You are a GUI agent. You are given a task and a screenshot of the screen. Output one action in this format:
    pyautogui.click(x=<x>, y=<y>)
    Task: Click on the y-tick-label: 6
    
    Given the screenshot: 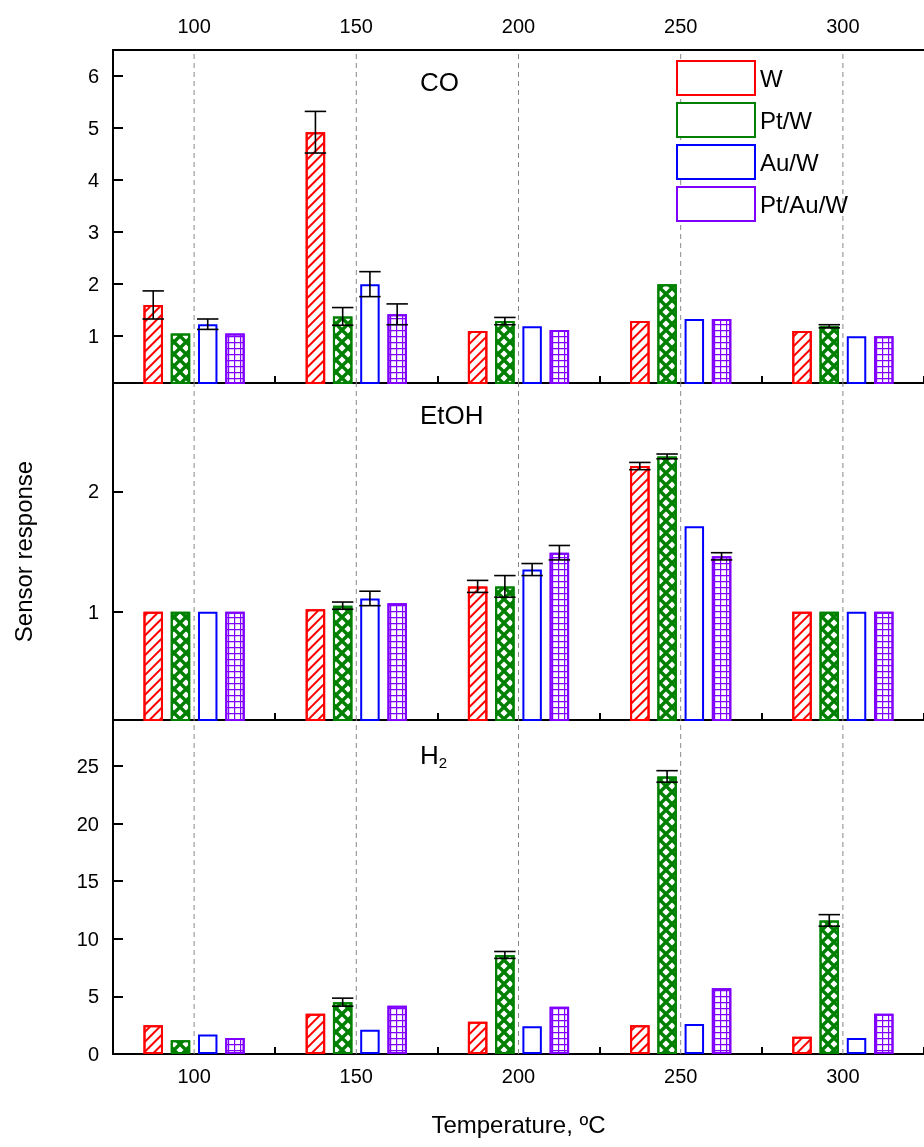 What is the action you would take?
    pyautogui.click(x=93, y=76)
    